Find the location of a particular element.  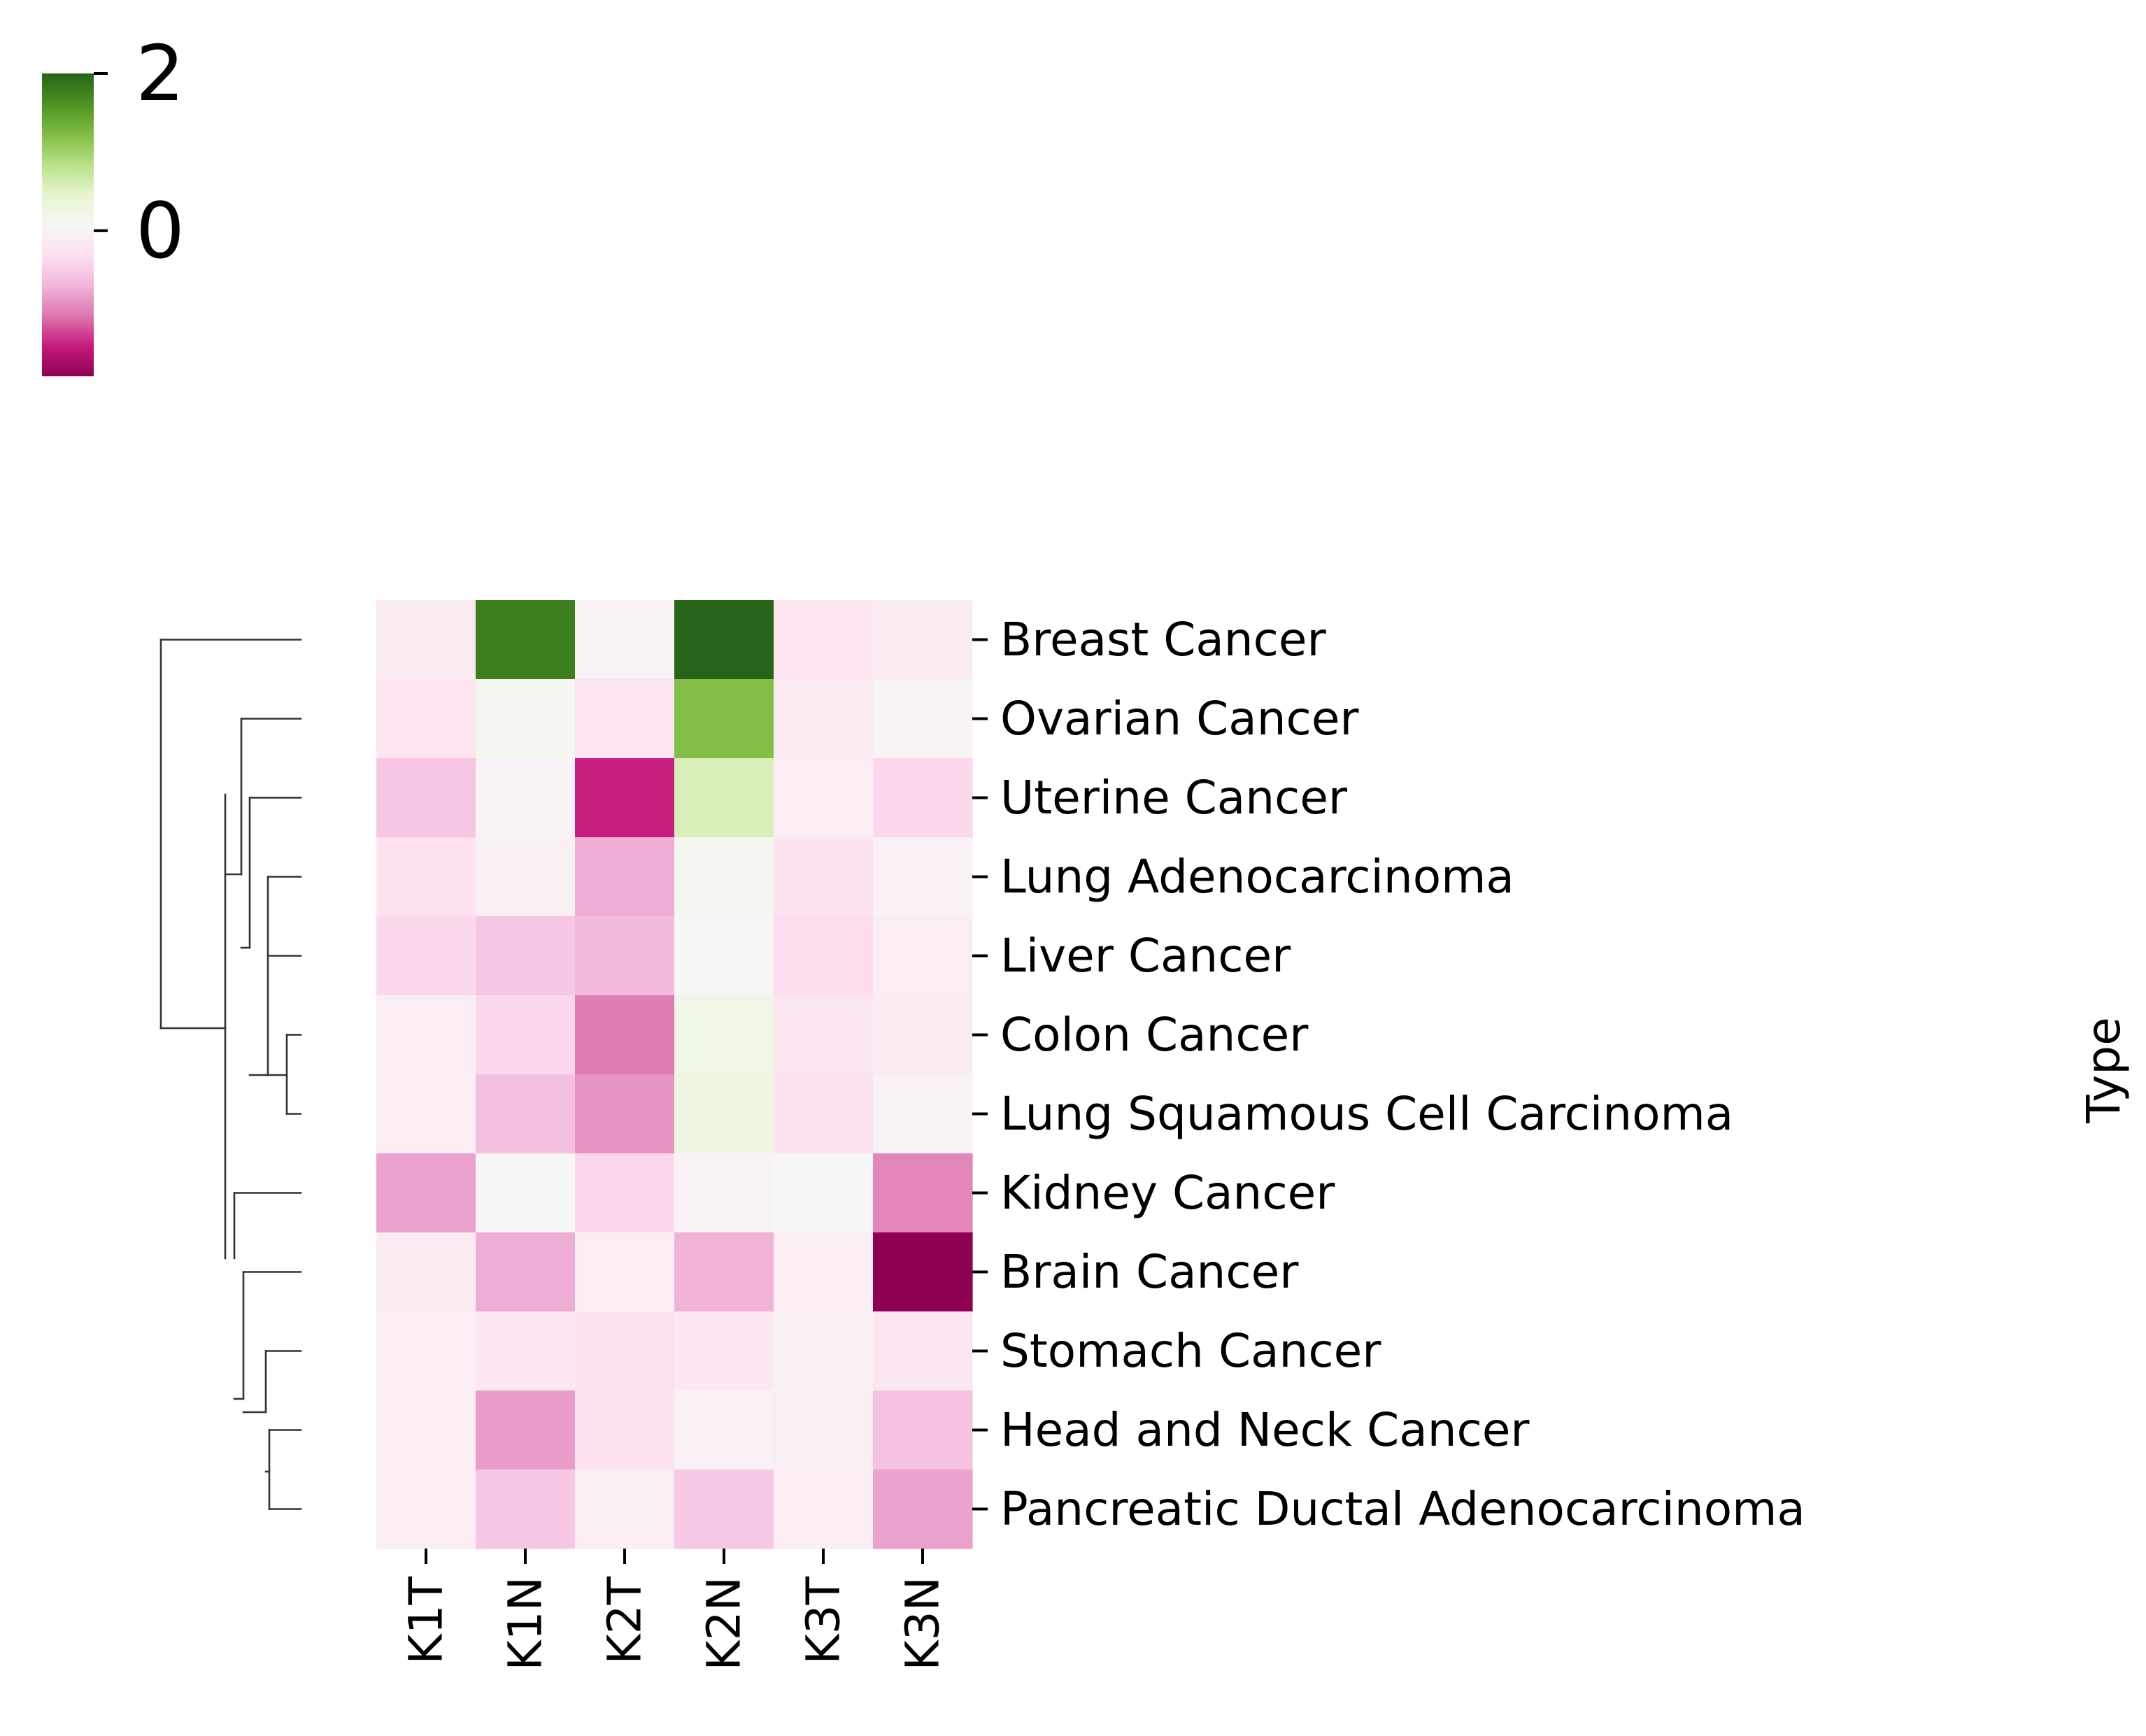

column-tick-label: K3T is located at coordinates (824, 1620).